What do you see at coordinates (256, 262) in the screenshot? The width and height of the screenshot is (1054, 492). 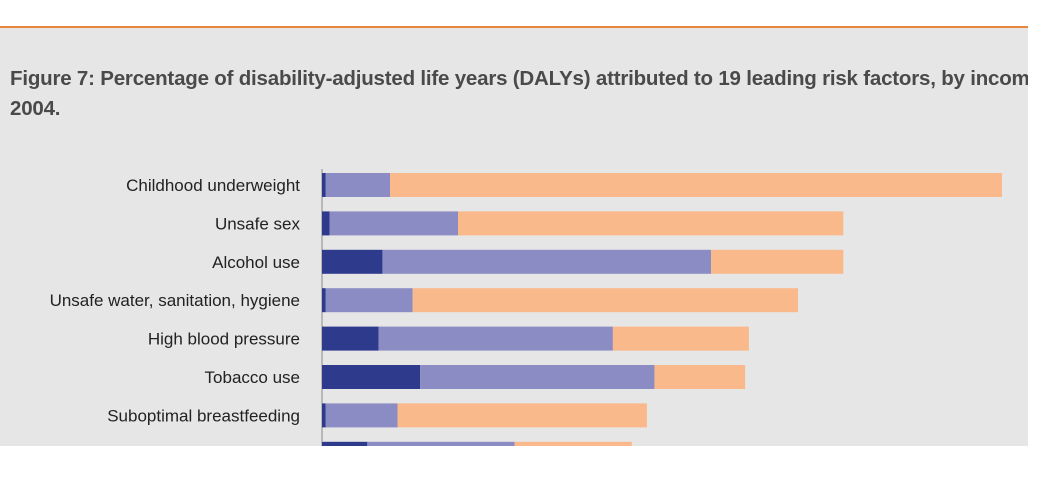 I see `category-label: Alcohol use` at bounding box center [256, 262].